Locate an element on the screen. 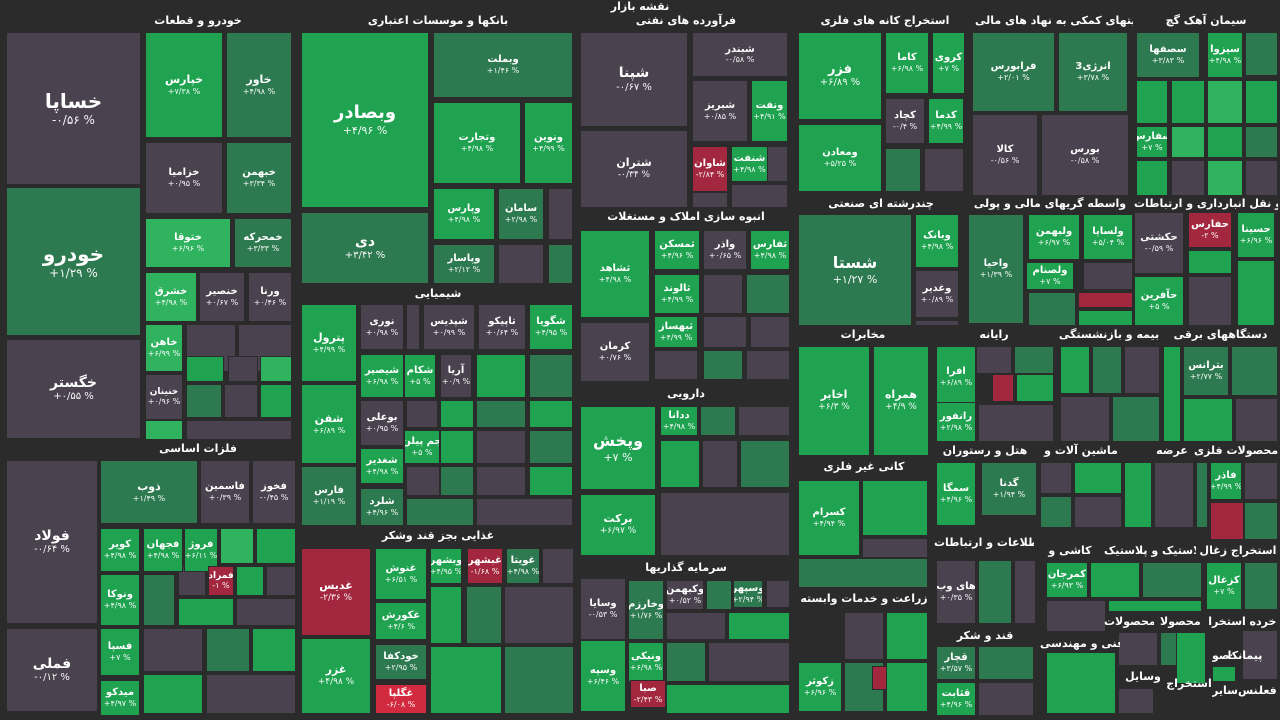 This screenshot has height=720, width=1280. stock-tile: غگلپا -۶/۰۸ % is located at coordinates (401, 699).